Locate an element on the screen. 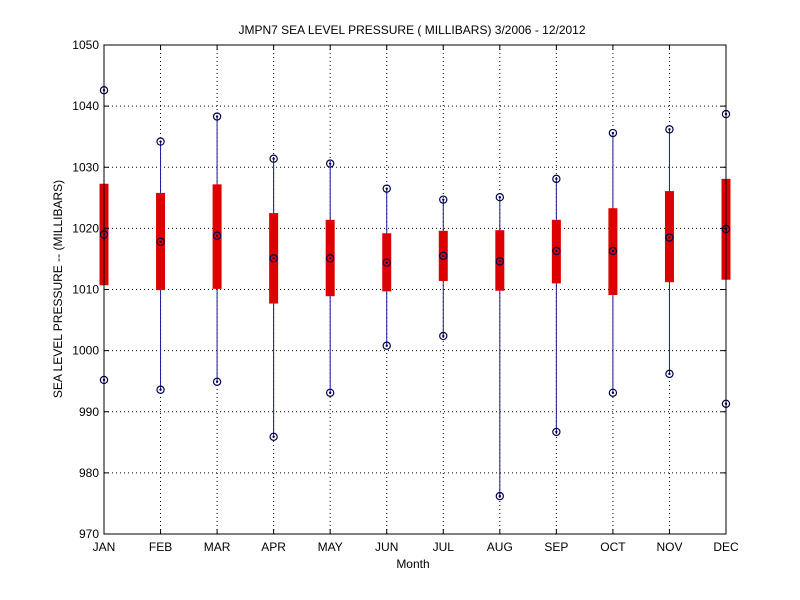 This screenshot has width=800, height=600. y-tick-label: 980 is located at coordinates (89, 473).